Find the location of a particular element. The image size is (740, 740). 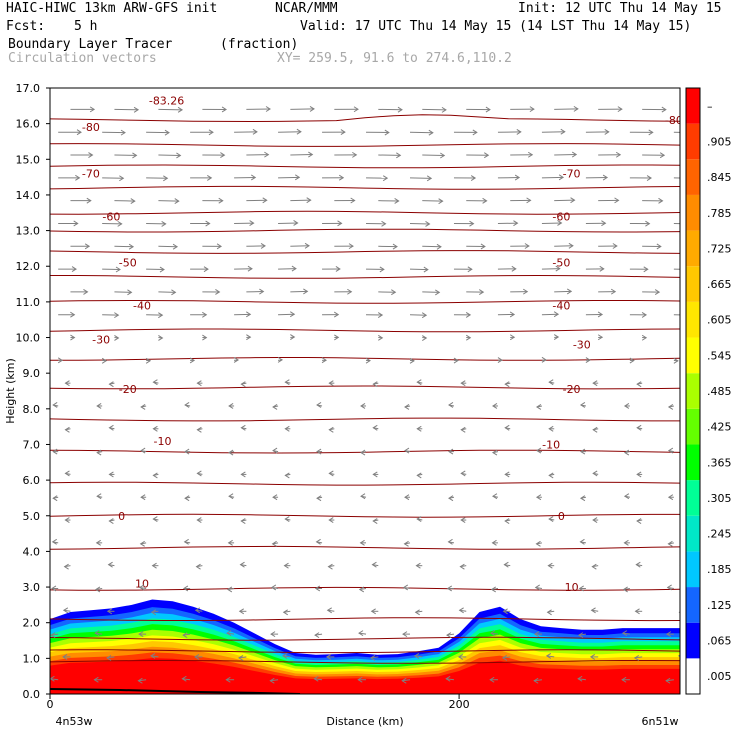

colorbar-label: .605 is located at coordinates (719, 320).